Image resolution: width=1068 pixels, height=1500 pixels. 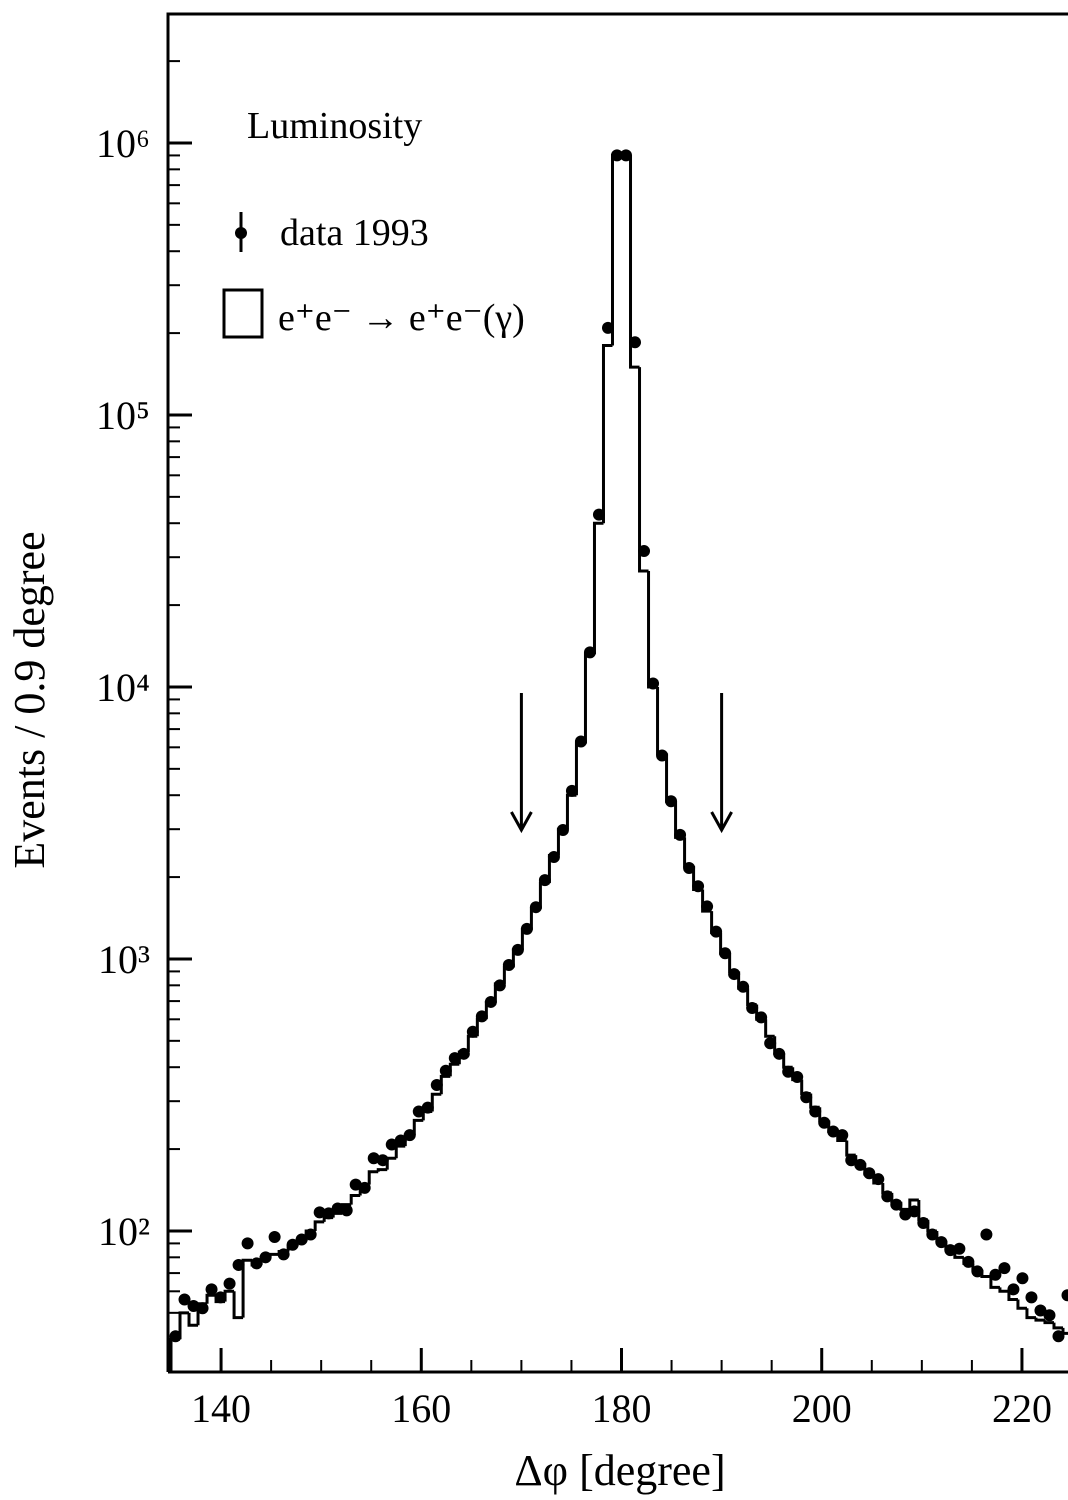 What do you see at coordinates (334, 126) in the screenshot?
I see `legend-title: Luminosity` at bounding box center [334, 126].